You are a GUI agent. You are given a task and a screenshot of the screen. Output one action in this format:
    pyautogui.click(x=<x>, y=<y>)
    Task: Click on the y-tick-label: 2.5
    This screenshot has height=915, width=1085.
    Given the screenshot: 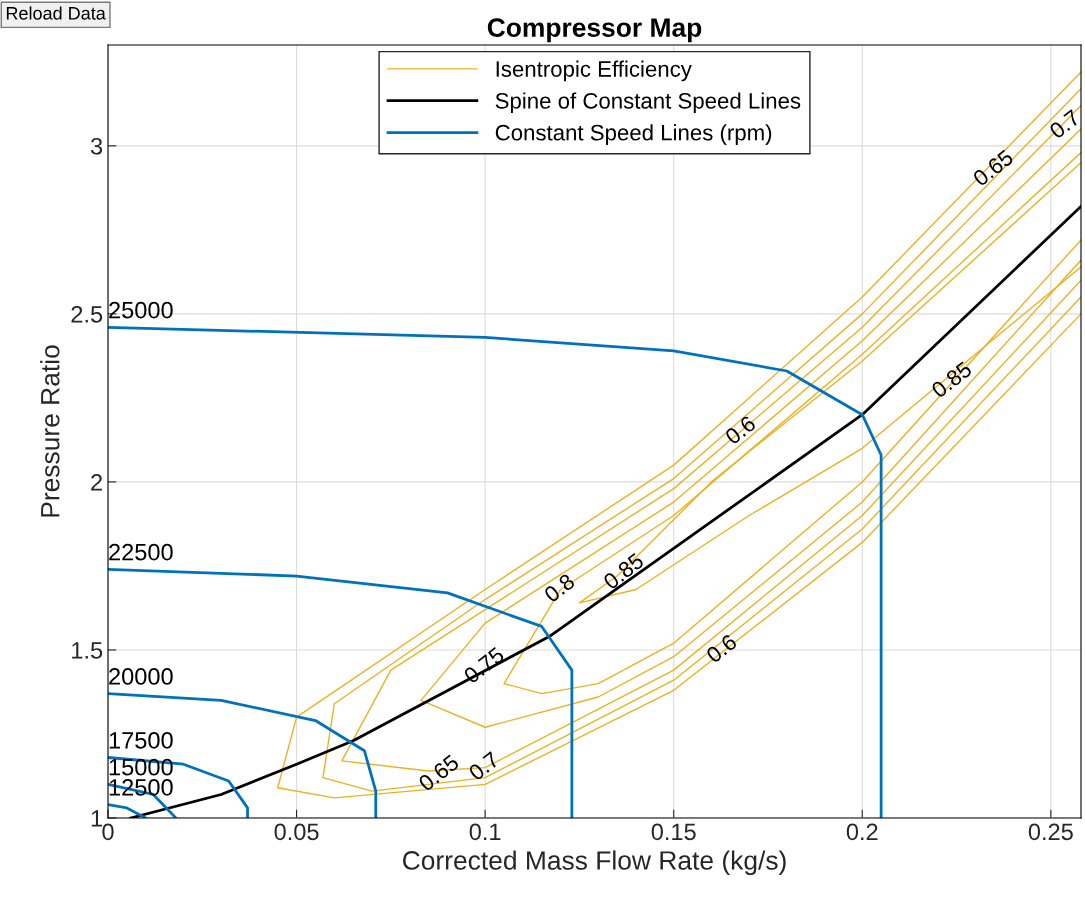 What is the action you would take?
    pyautogui.click(x=87, y=314)
    